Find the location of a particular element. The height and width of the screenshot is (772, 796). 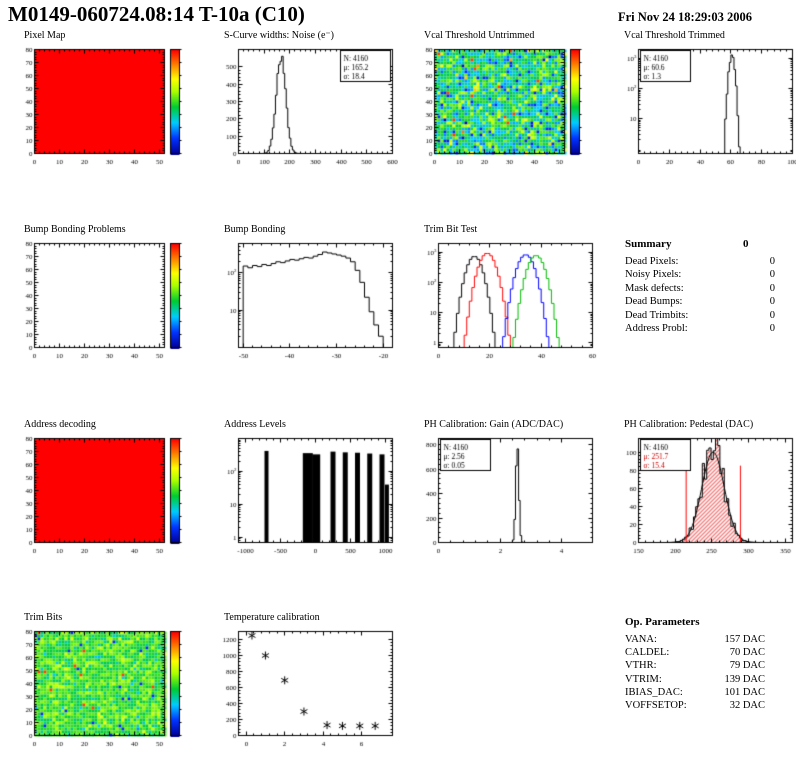

op-parameter-label: VTRIM: is located at coordinates (643, 679).